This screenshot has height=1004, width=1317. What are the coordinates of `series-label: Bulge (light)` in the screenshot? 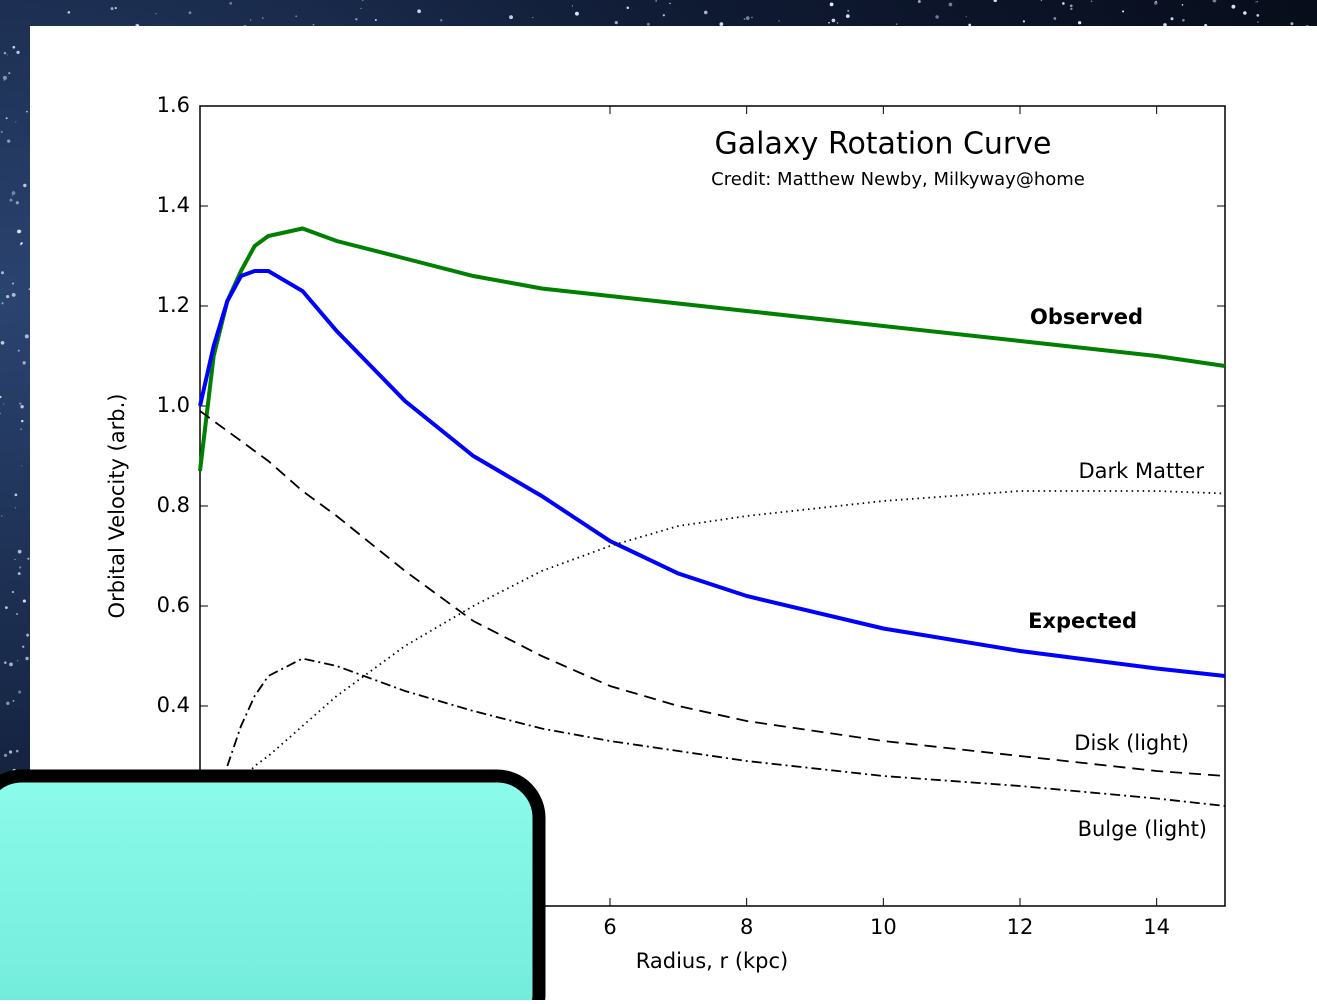 It's located at (1142, 829).